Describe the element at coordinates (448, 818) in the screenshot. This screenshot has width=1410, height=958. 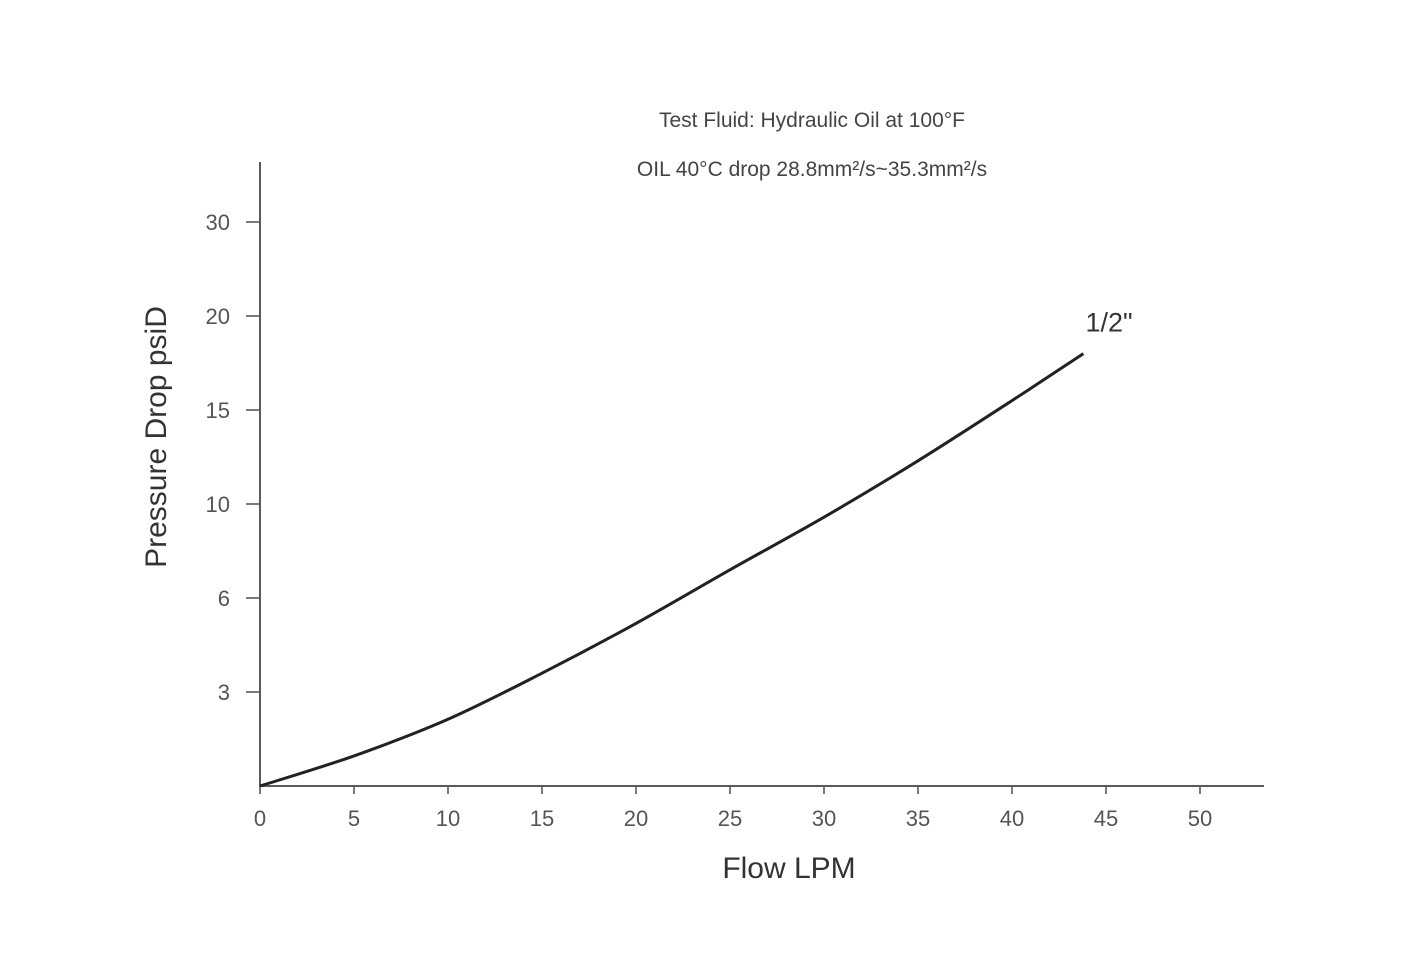
I see `x-tick-label-10: 10` at that location.